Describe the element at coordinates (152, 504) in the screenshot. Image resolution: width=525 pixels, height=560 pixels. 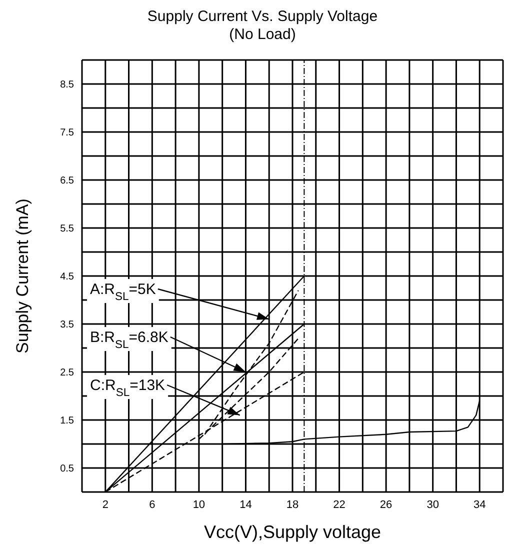
I see `x-tick-label: 6` at that location.